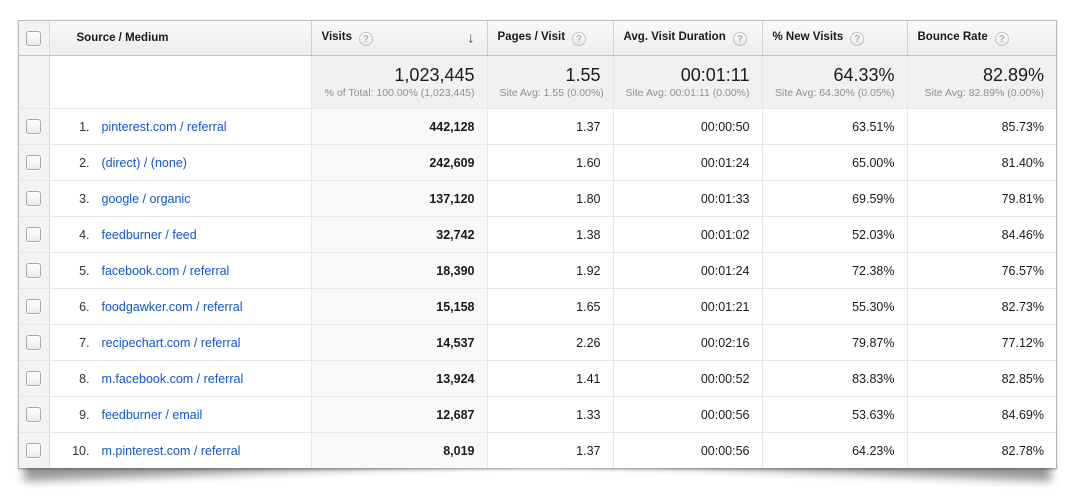  I want to click on visits-value: 8,019, so click(399, 450).